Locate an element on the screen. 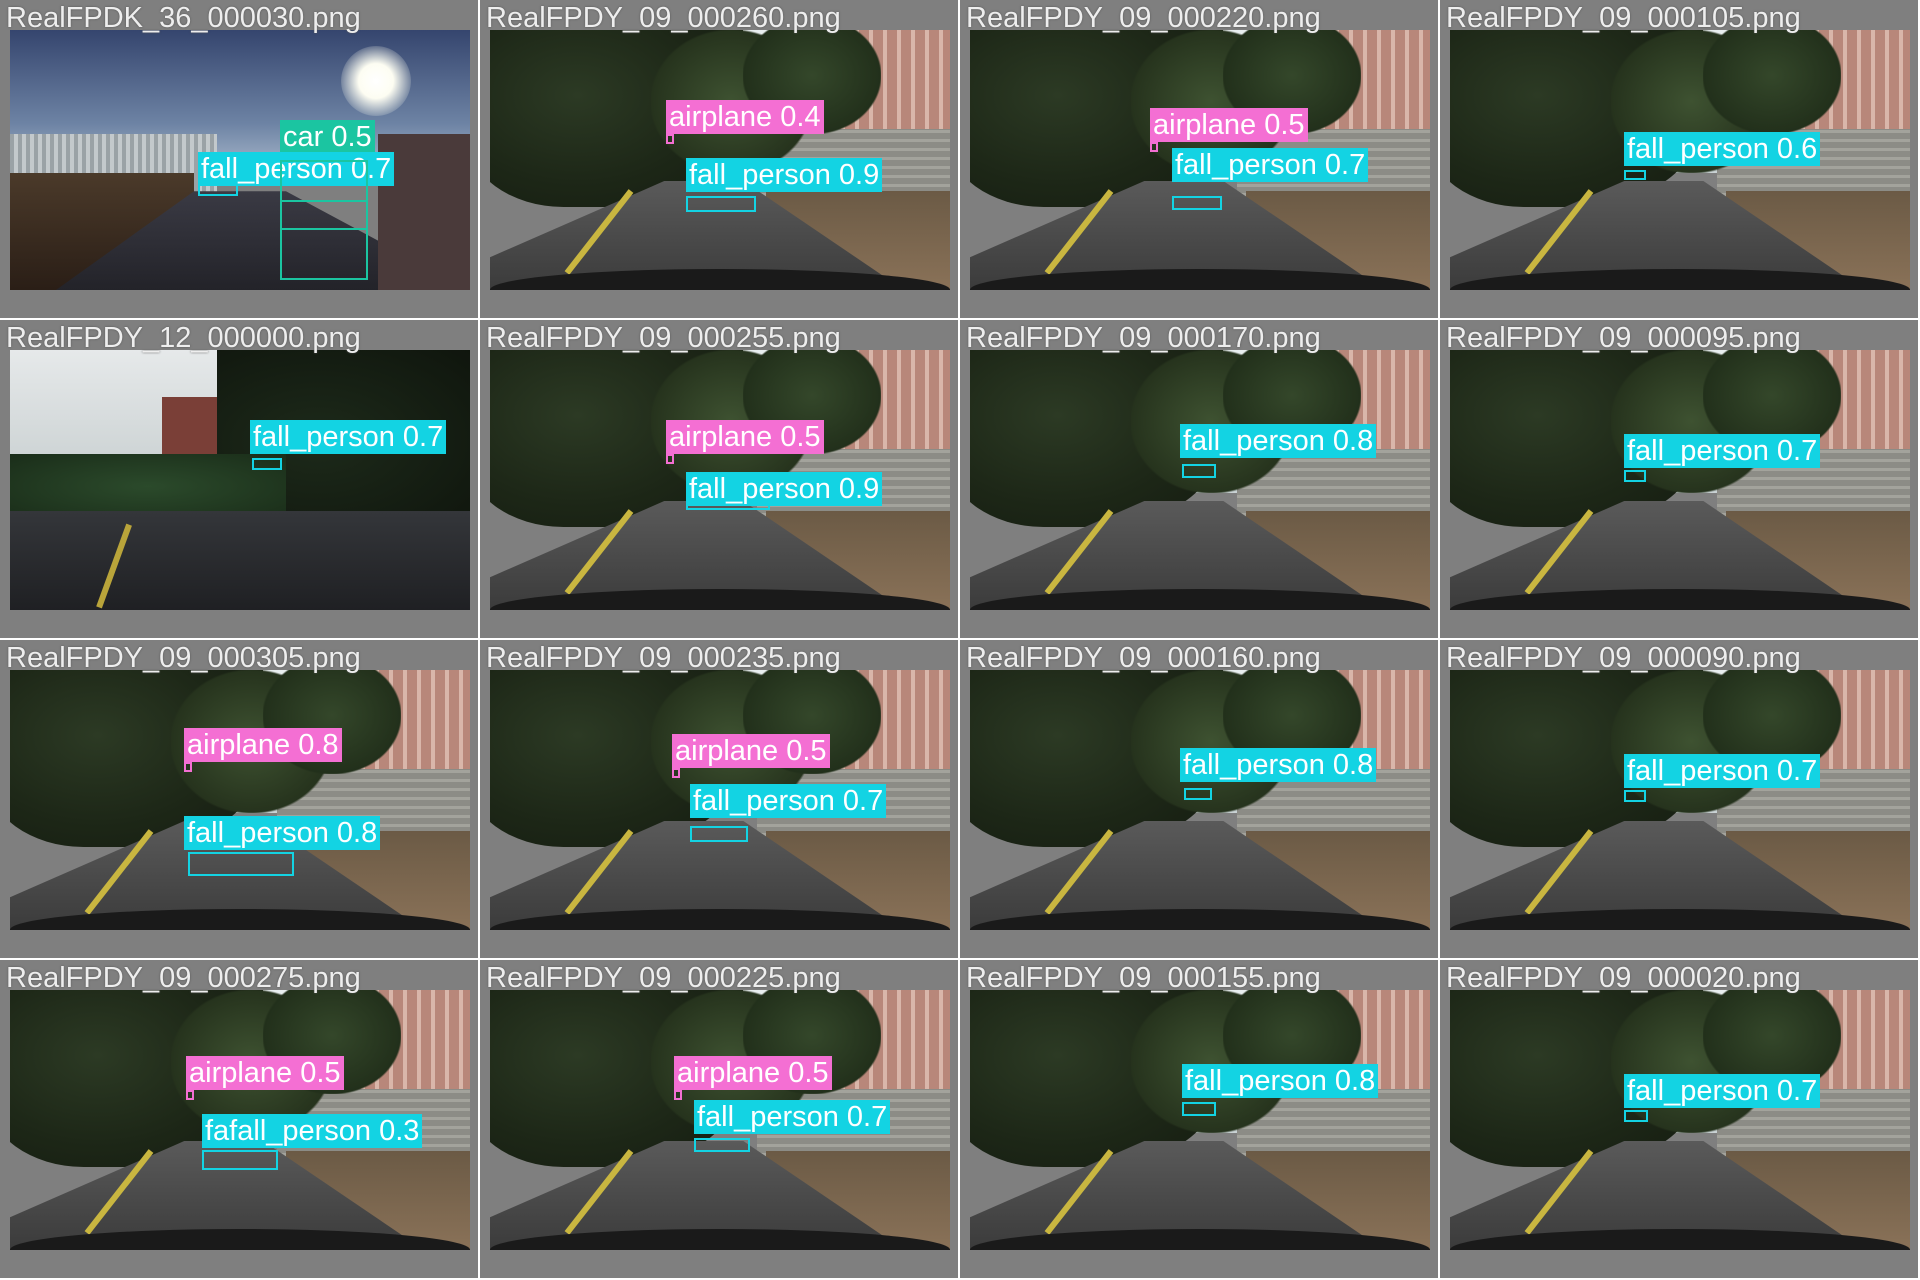 The image size is (1920, 1280). car-label: car 0.5 is located at coordinates (327, 137).